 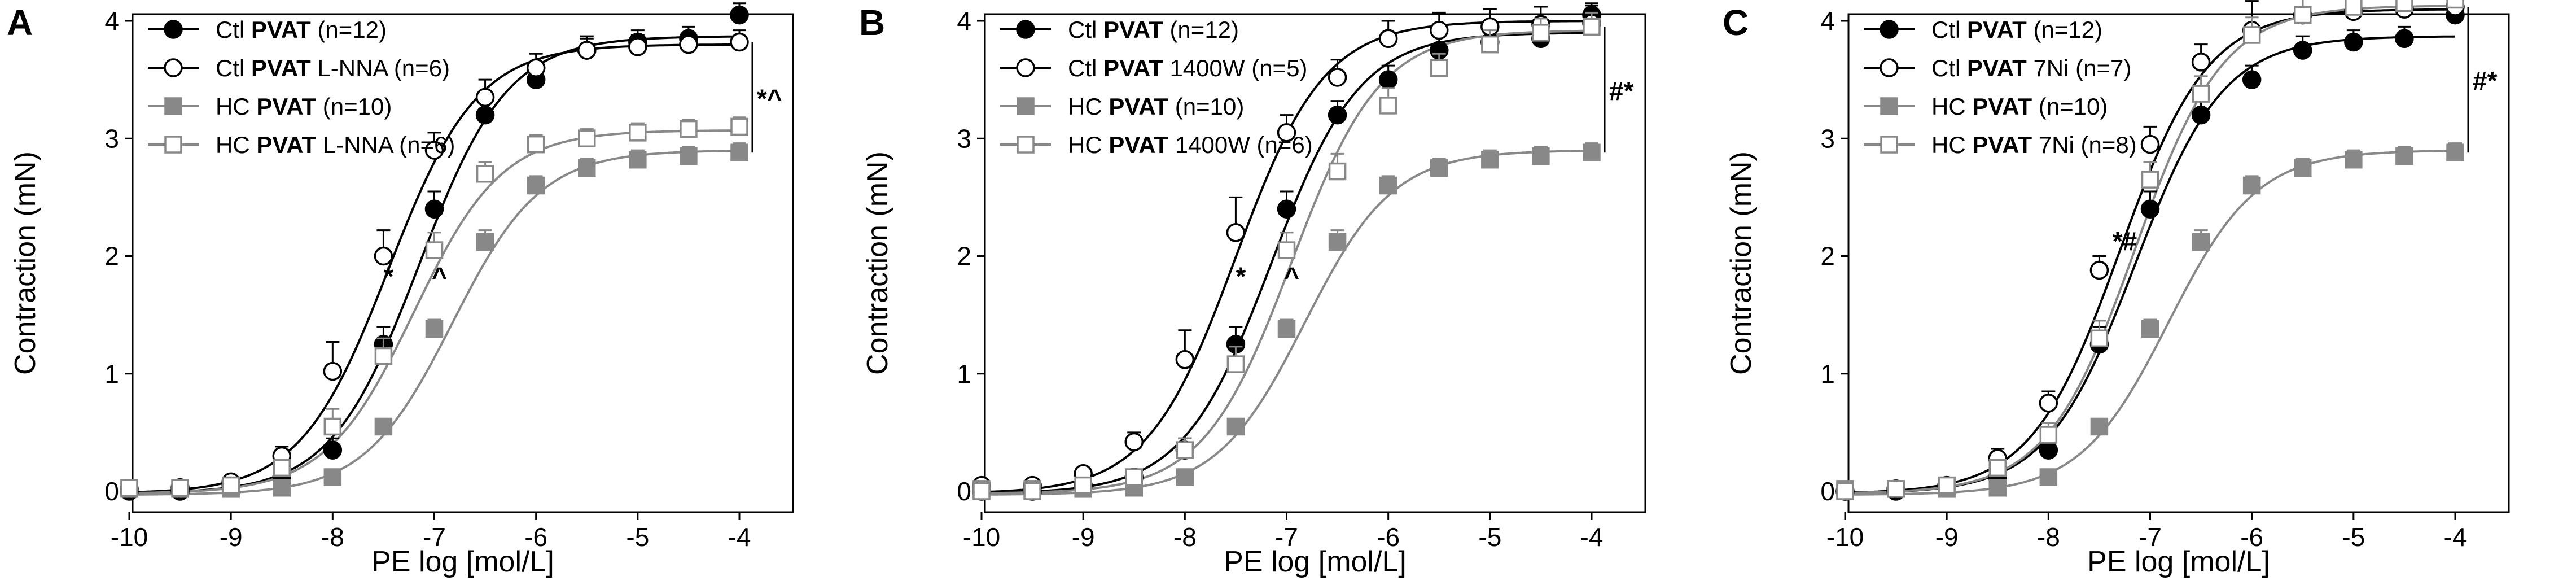 I want to click on x-tick-label: -8, so click(x=1185, y=537).